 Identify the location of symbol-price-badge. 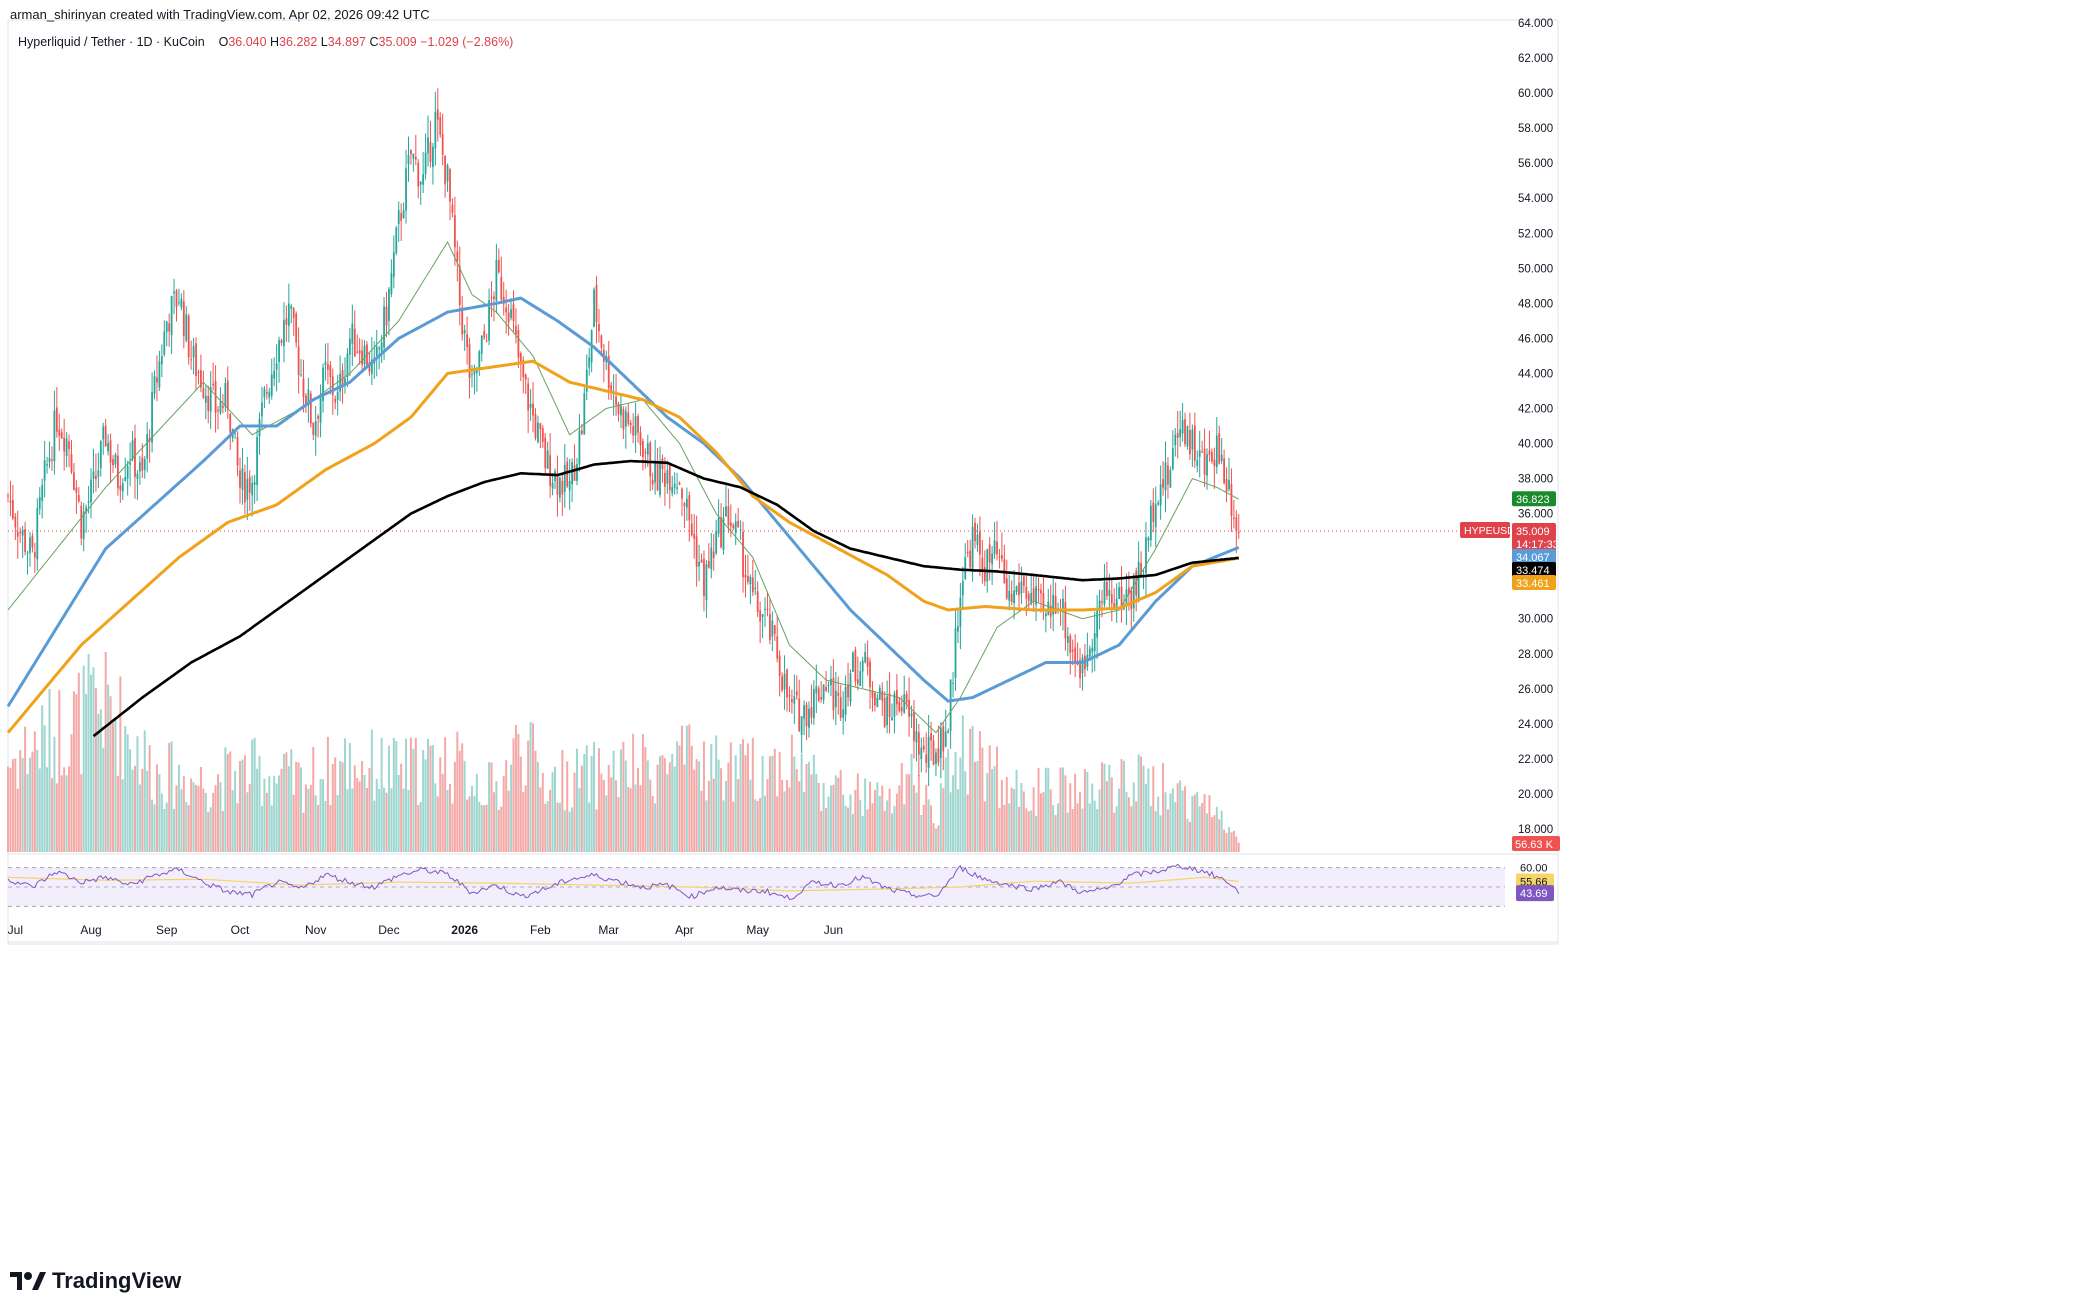
(1485, 529).